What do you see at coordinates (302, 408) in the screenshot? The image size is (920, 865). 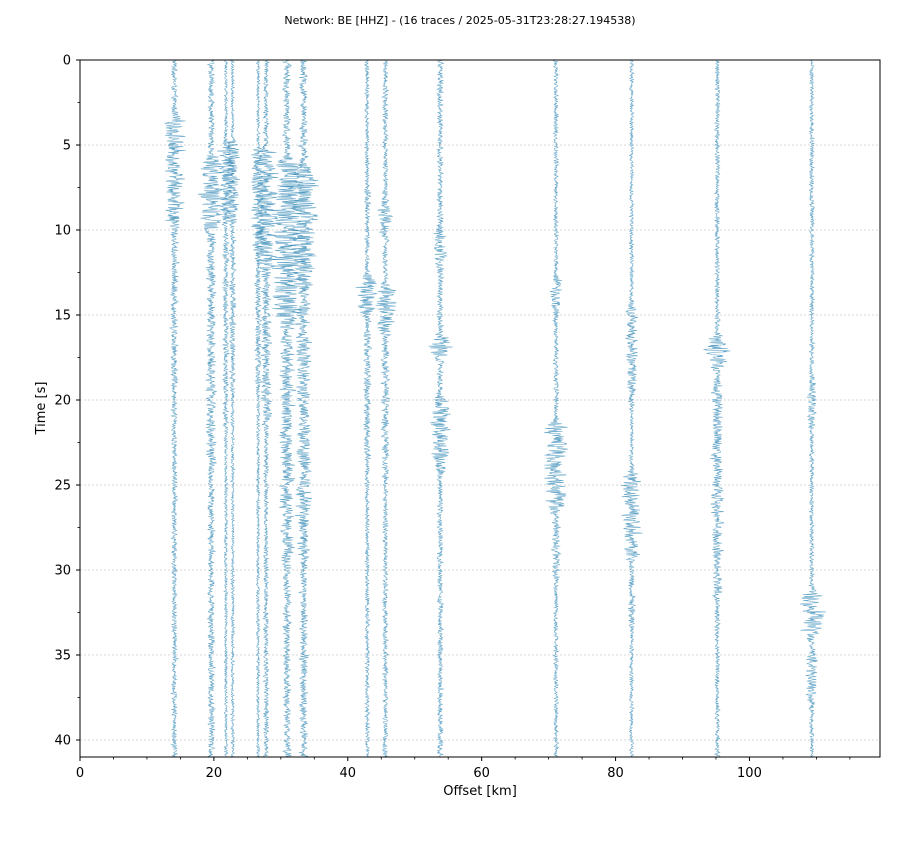 I see `trace-33.4km` at bounding box center [302, 408].